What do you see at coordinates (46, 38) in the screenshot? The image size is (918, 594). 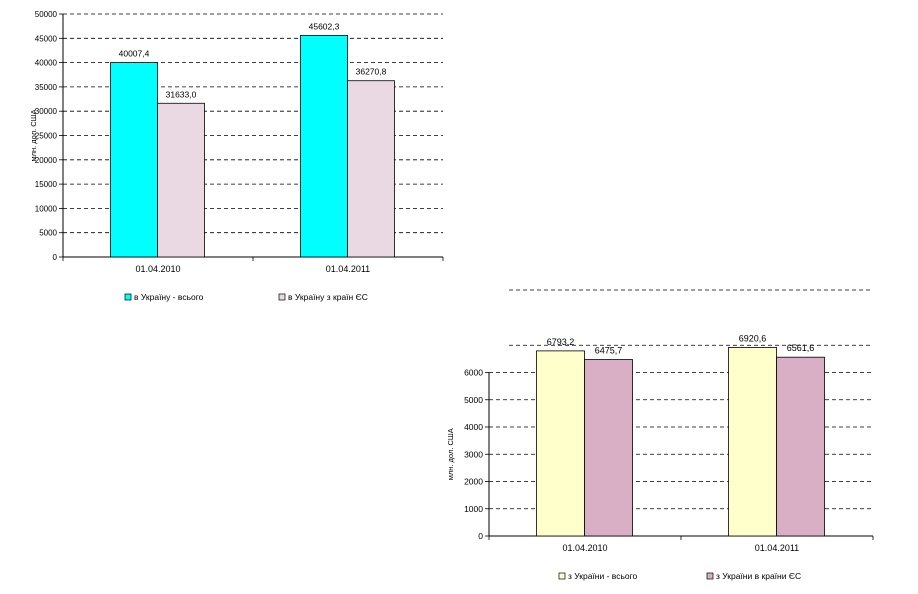 I see `y-tick-label: 45000` at bounding box center [46, 38].